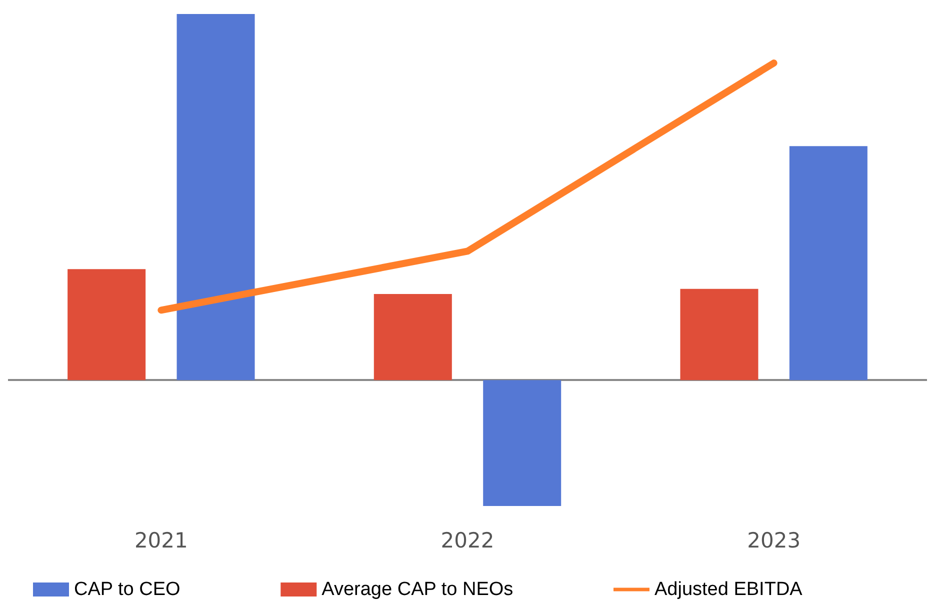 The image size is (935, 612). What do you see at coordinates (728, 589) in the screenshot?
I see `legend-label: Adjusted EBITDA` at bounding box center [728, 589].